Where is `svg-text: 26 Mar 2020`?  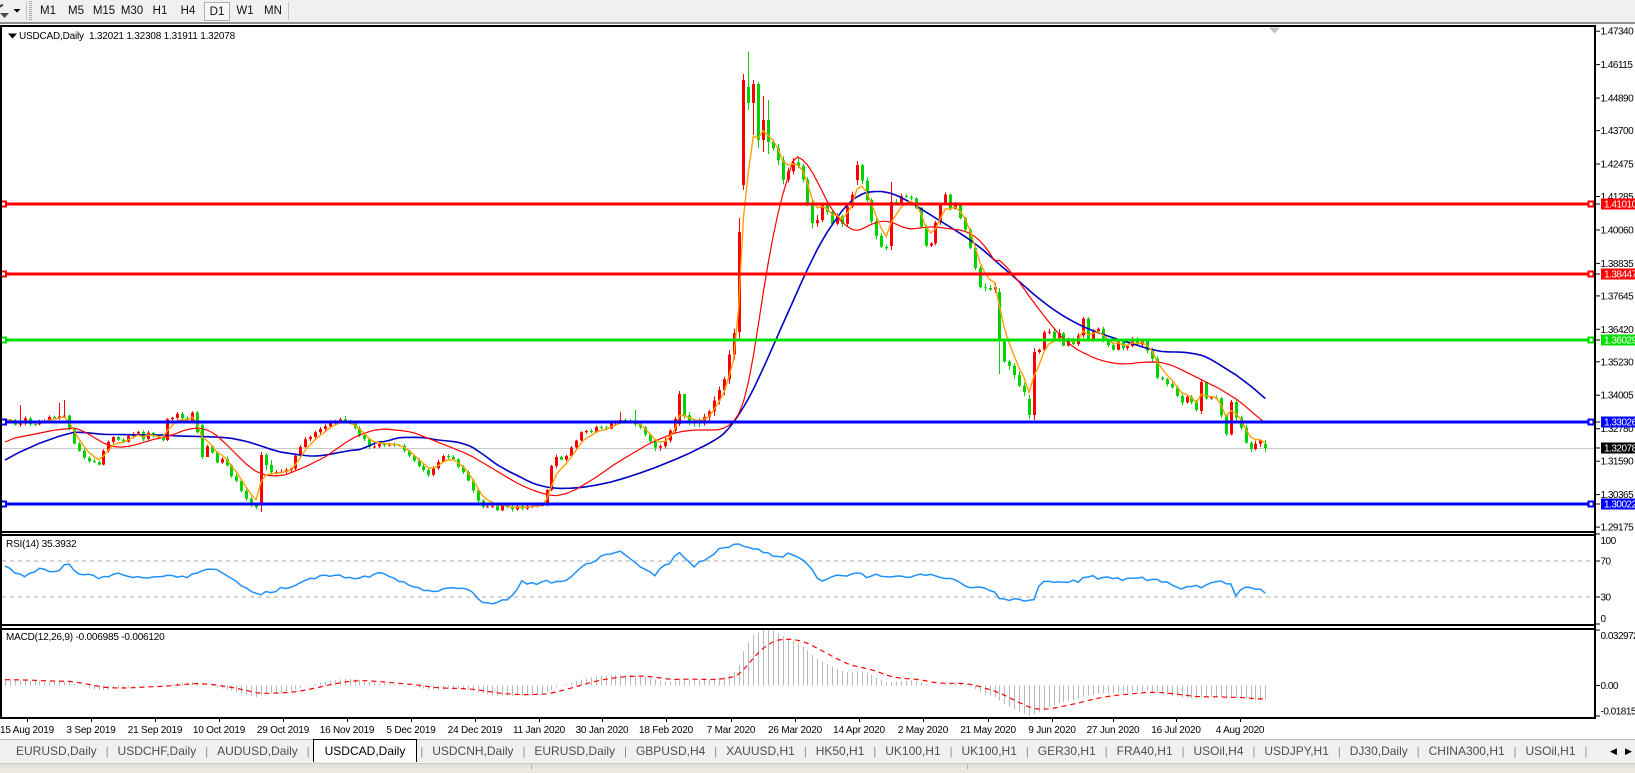 svg-text: 26 Mar 2020 is located at coordinates (795, 730).